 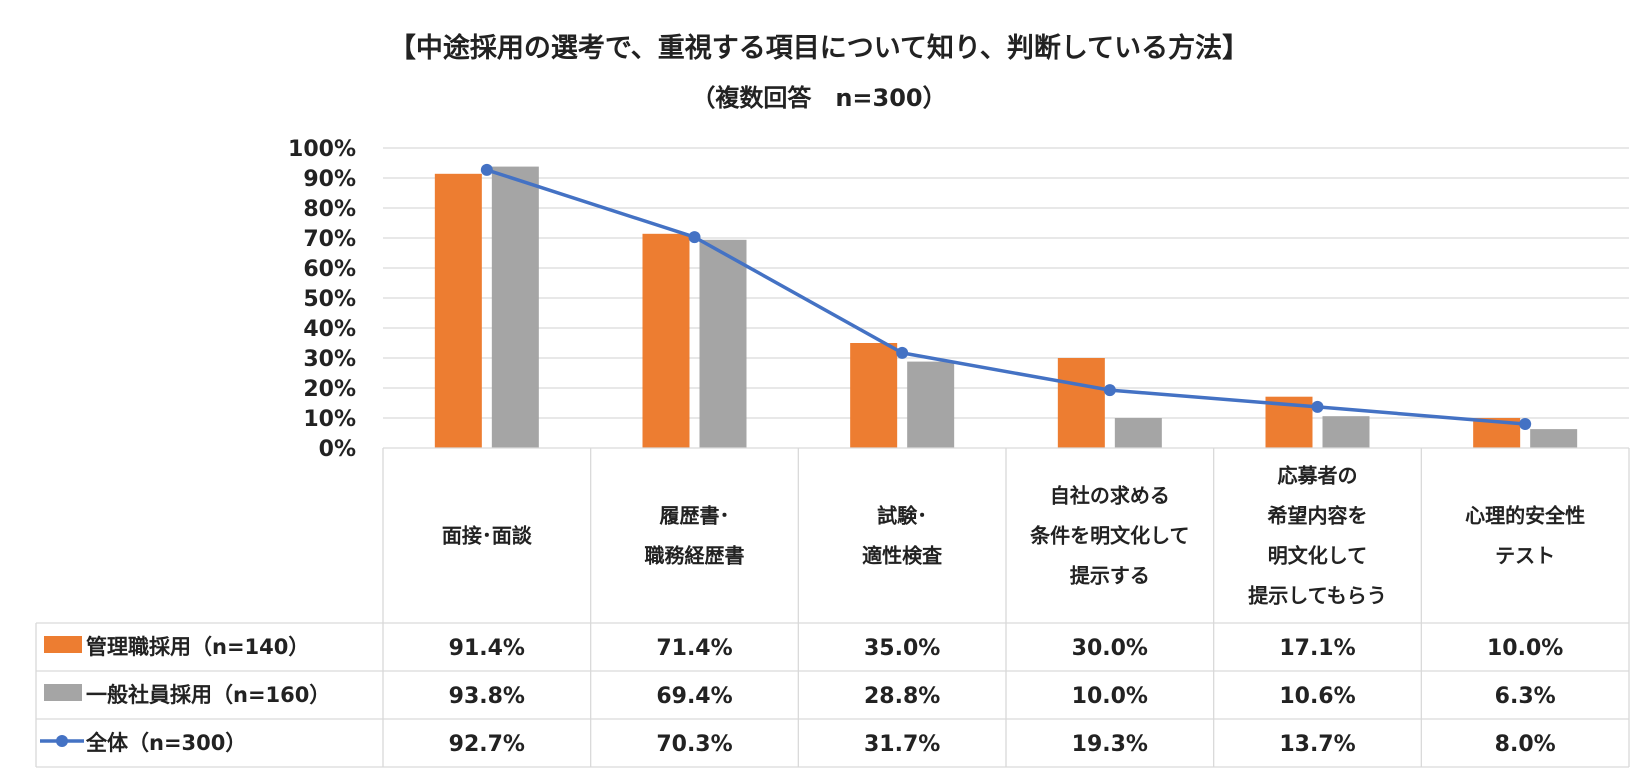 What do you see at coordinates (694, 648) in the screenshot?
I see `data-label: 71.4%` at bounding box center [694, 648].